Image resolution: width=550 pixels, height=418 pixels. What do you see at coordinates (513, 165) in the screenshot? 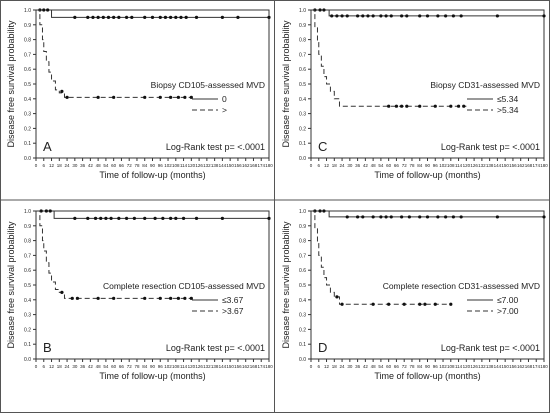
I see `x-tick-label: 156` at bounding box center [513, 165].